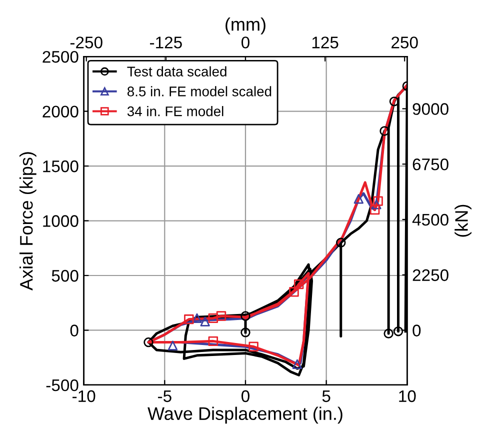 This screenshot has width=479, height=435. What do you see at coordinates (166, 42) in the screenshot?
I see `x2-tick-label: -125` at bounding box center [166, 42].